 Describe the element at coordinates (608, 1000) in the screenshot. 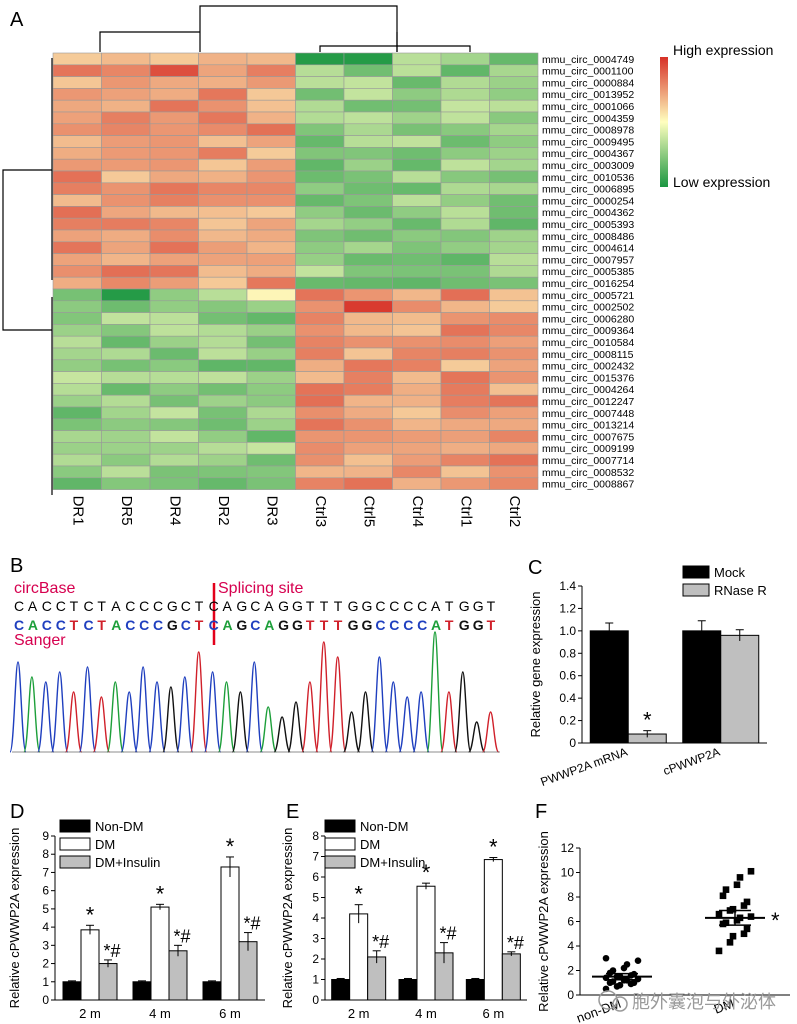

I see `watermark-logo-icon` at that location.